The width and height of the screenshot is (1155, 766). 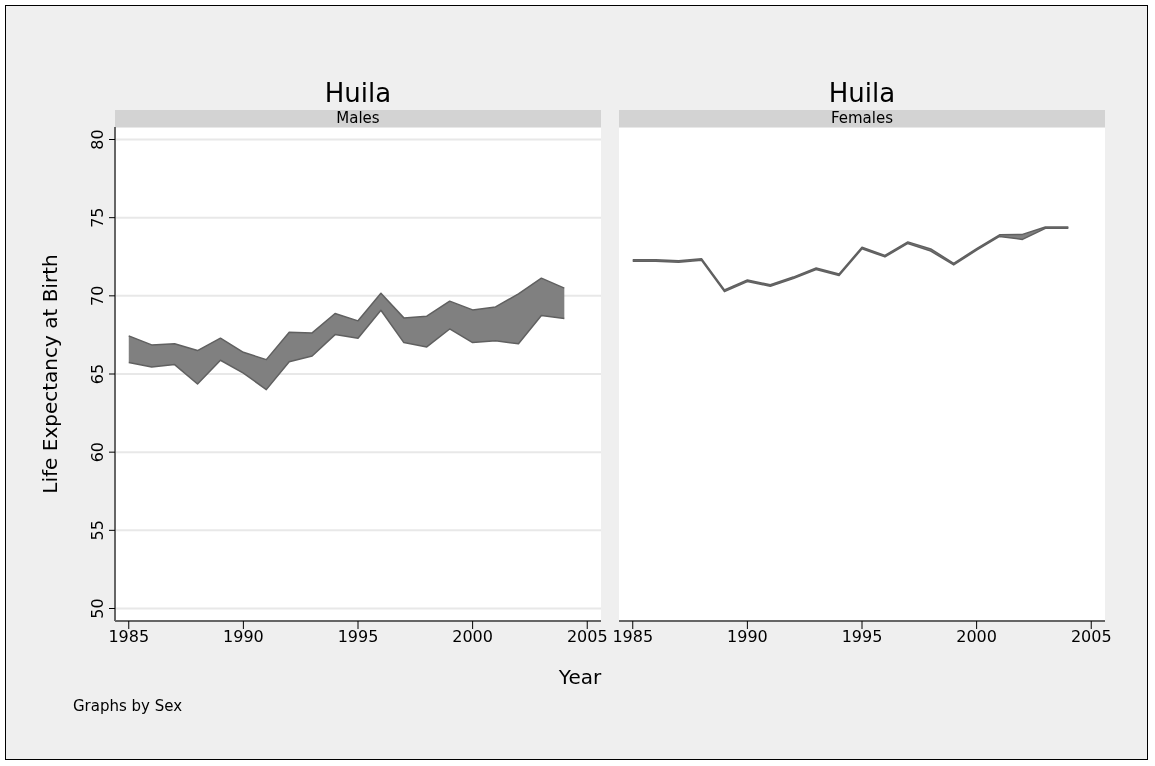 I want to click on y-tick-label: 60, so click(x=97, y=452).